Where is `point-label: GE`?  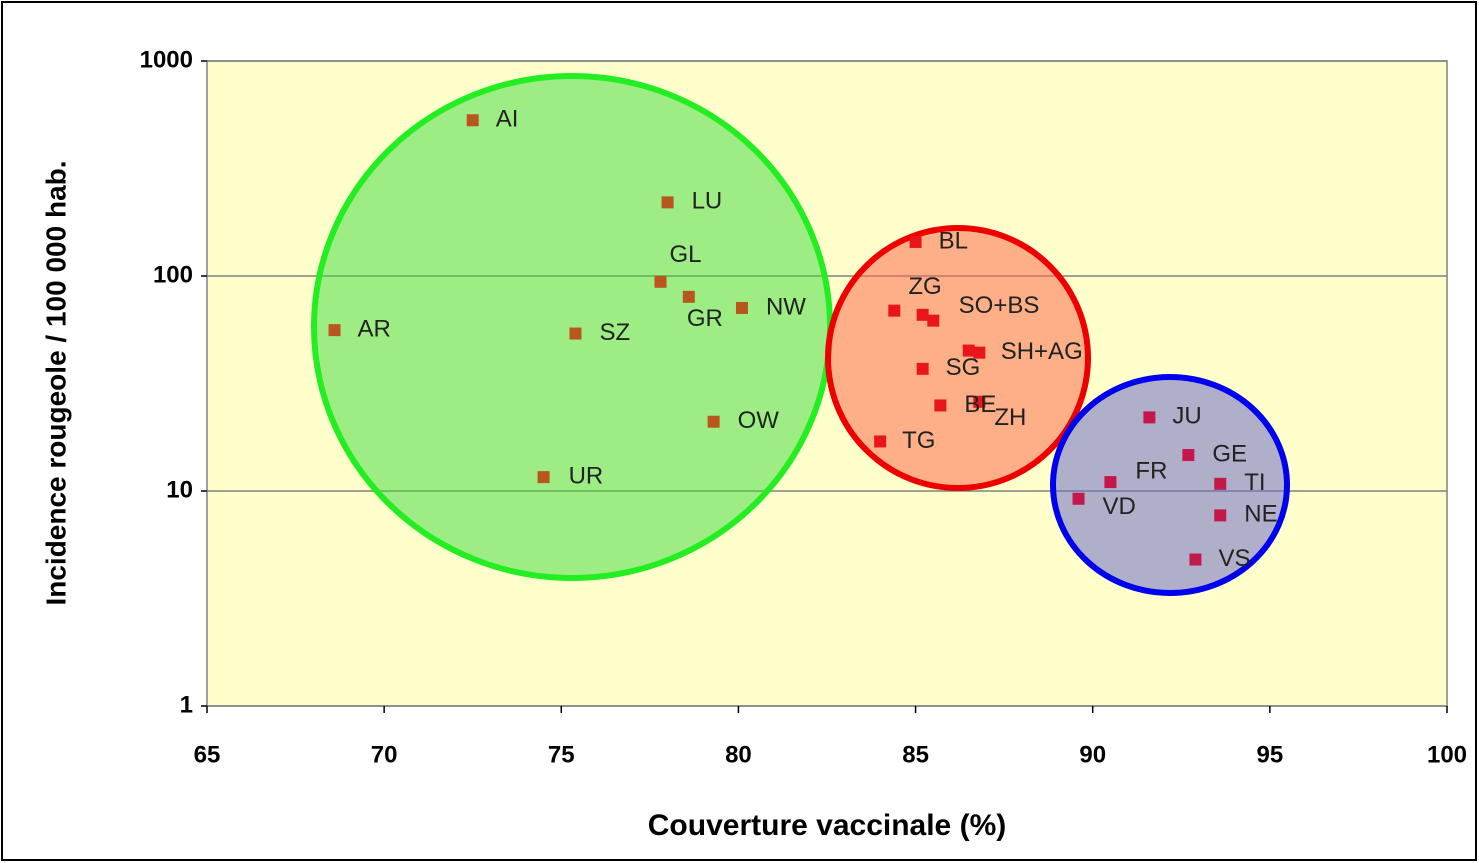
point-label: GE is located at coordinates (1229, 453).